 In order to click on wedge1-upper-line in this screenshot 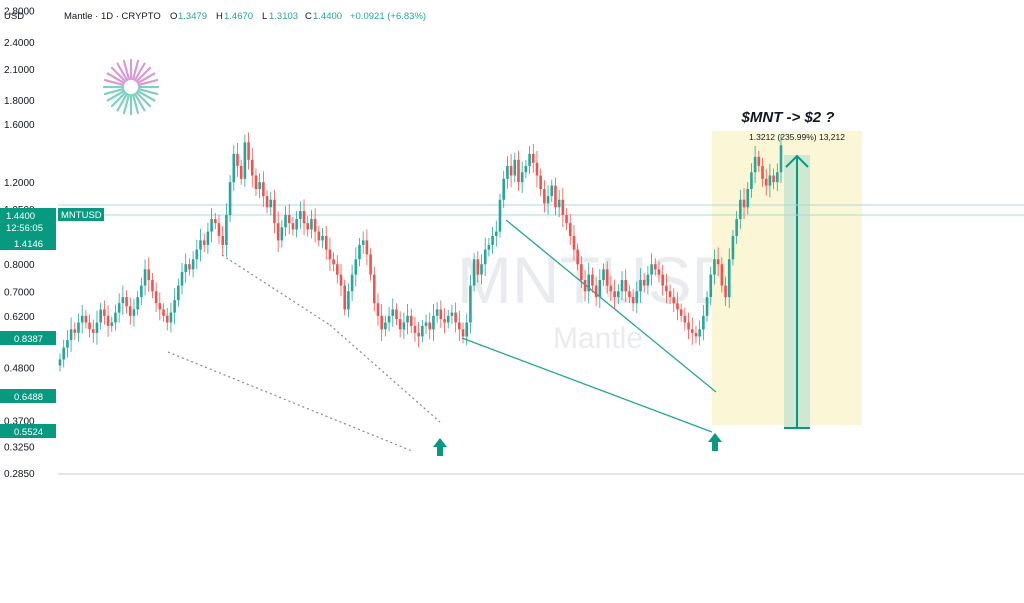, I will do `click(276, 290)`.